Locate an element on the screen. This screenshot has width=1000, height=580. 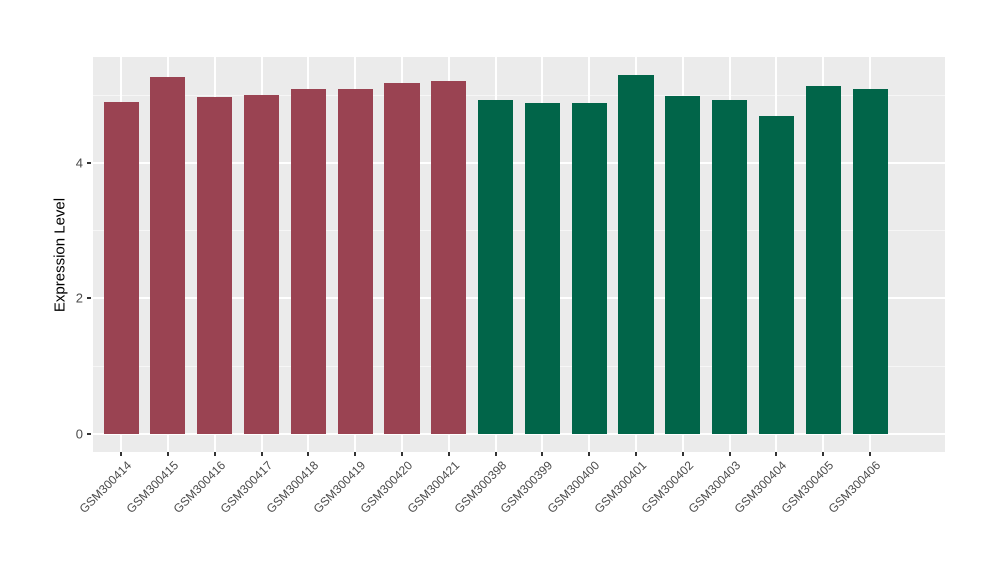
bar-GSM300399 is located at coordinates (542, 268).